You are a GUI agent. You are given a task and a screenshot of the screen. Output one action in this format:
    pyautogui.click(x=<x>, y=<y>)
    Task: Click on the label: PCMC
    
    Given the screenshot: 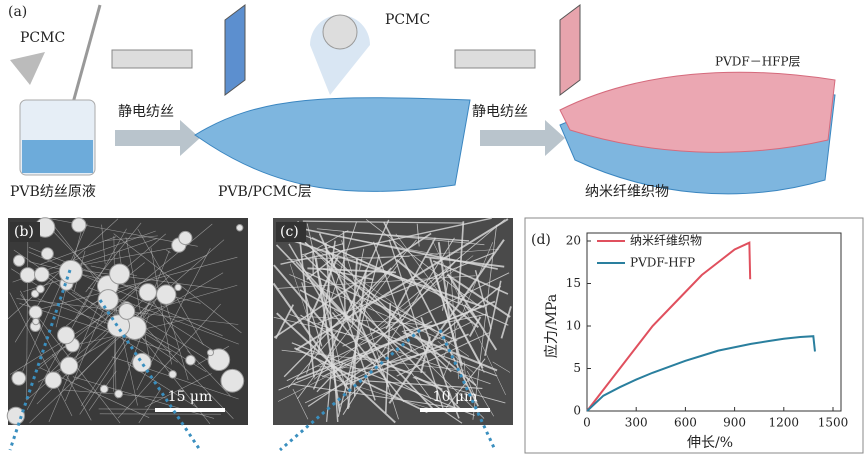 What is the action you would take?
    pyautogui.click(x=42, y=38)
    